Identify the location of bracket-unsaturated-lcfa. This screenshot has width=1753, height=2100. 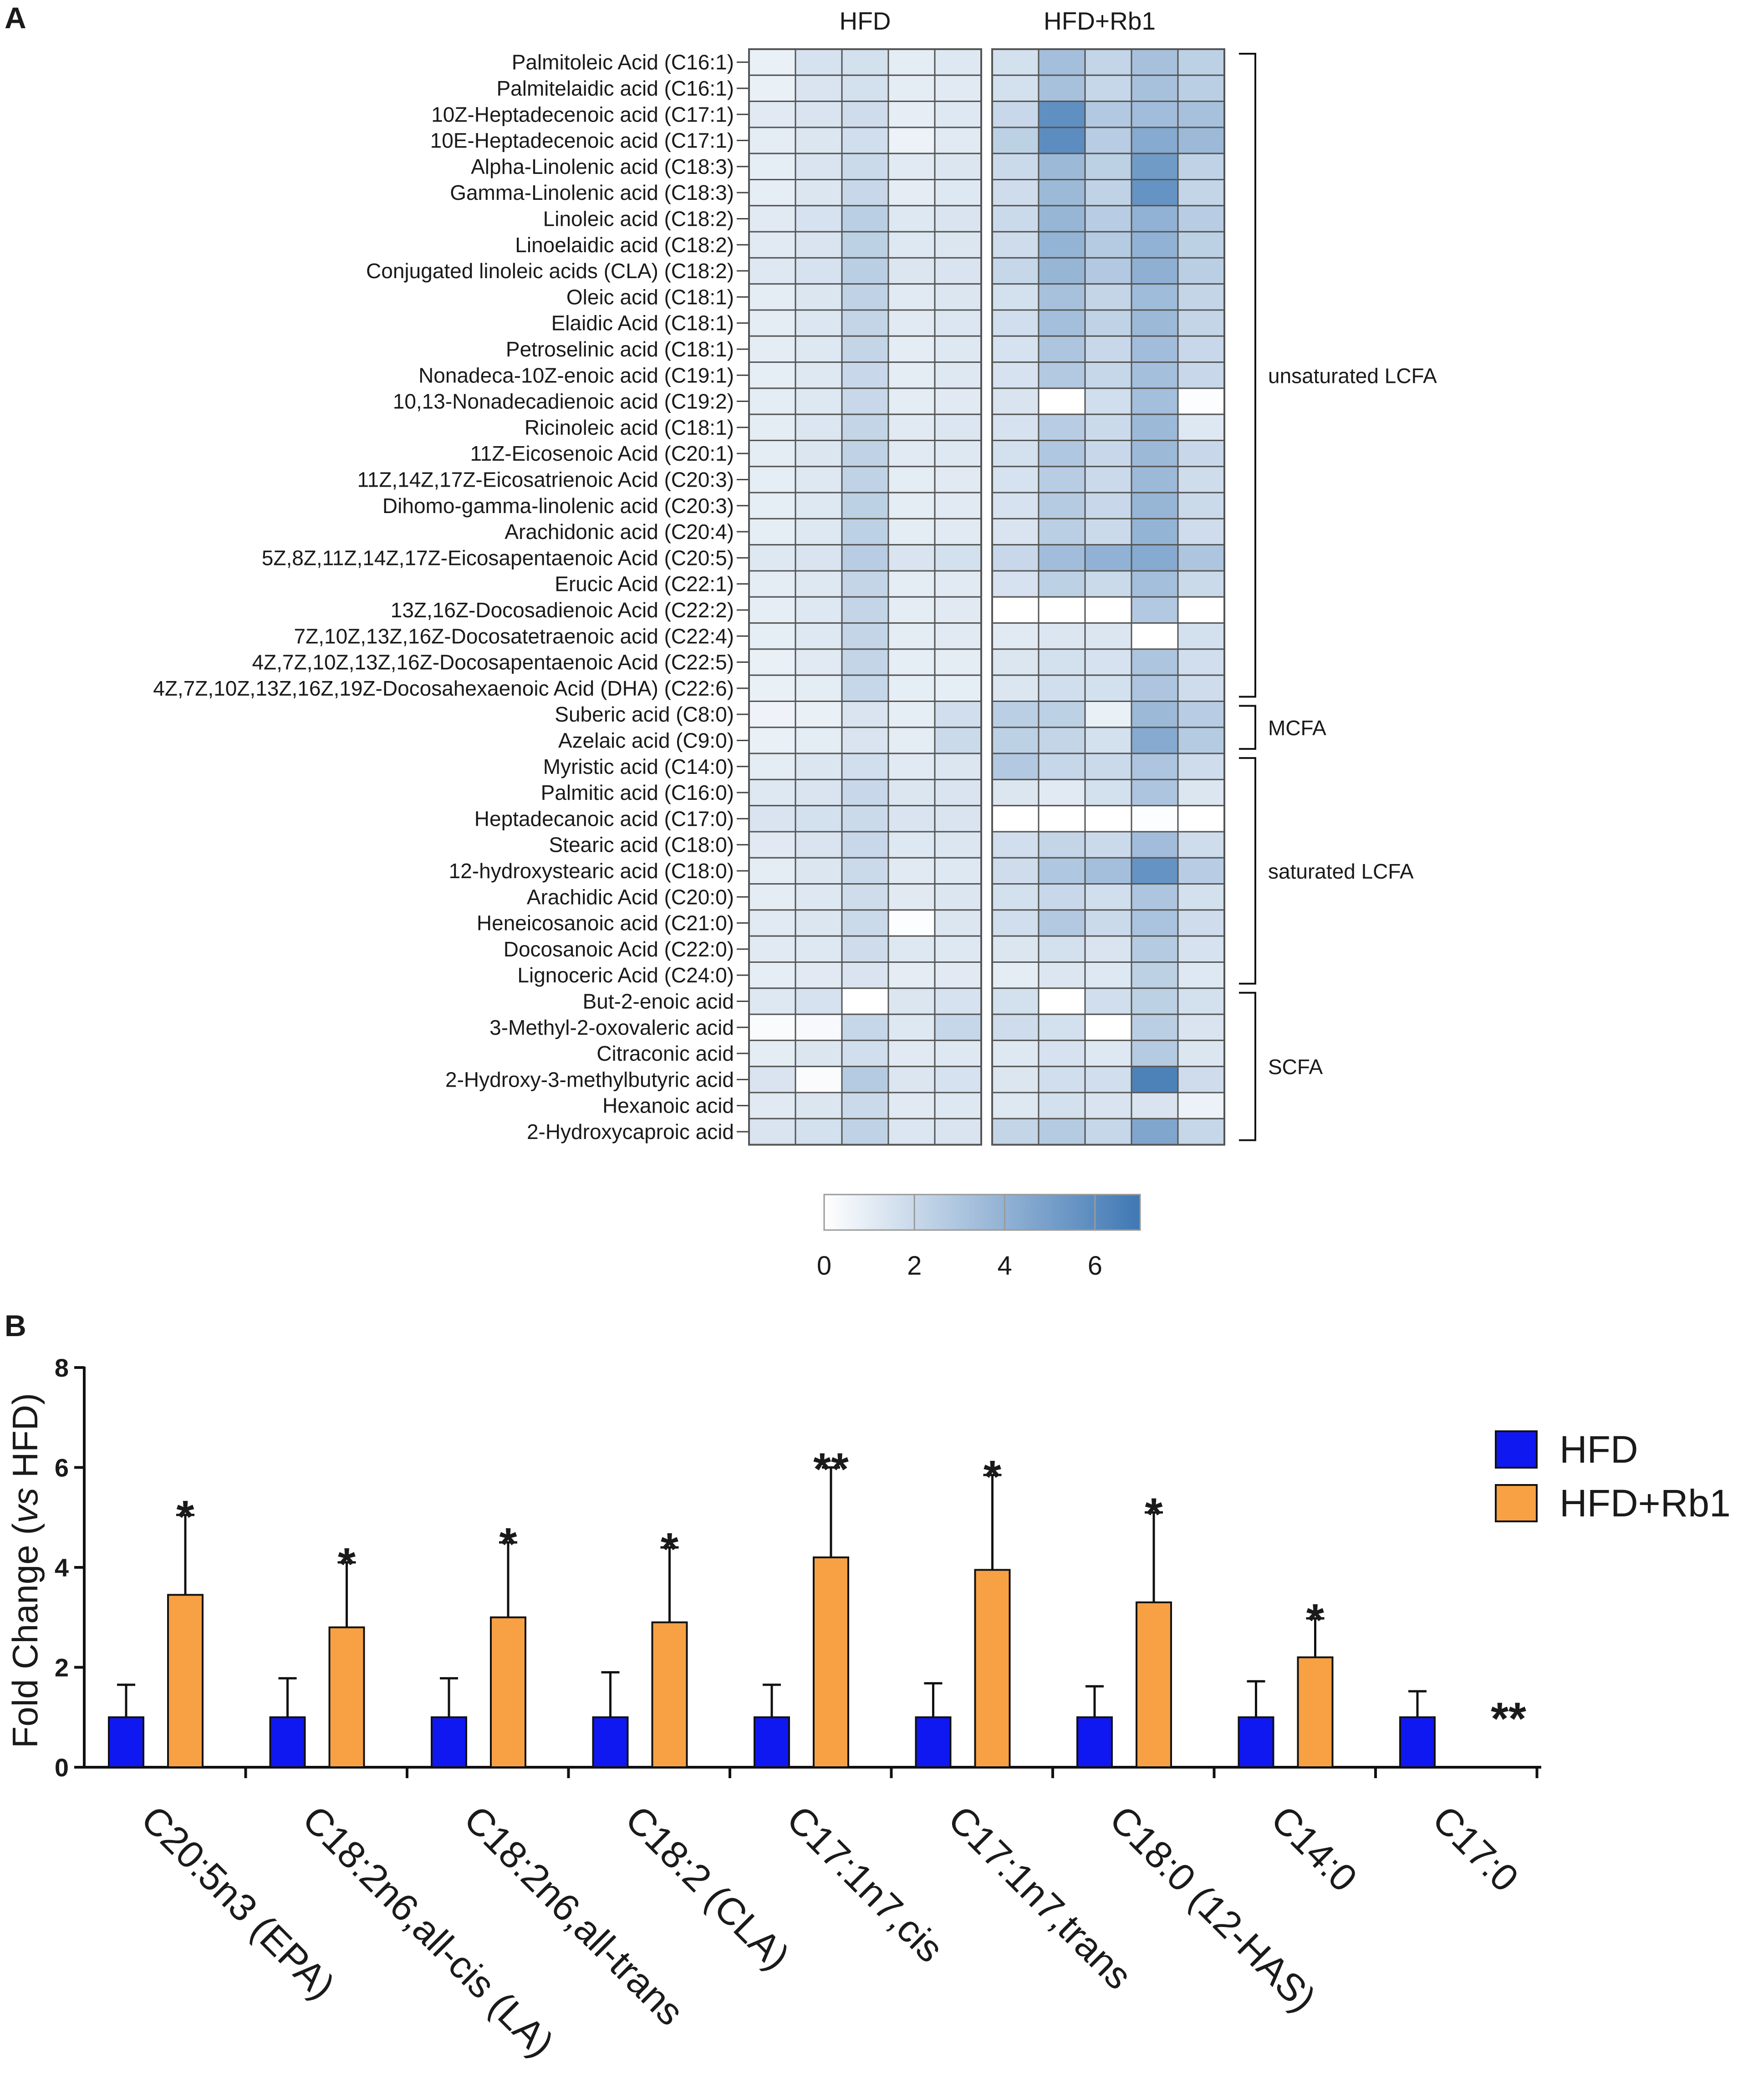
(1247, 375).